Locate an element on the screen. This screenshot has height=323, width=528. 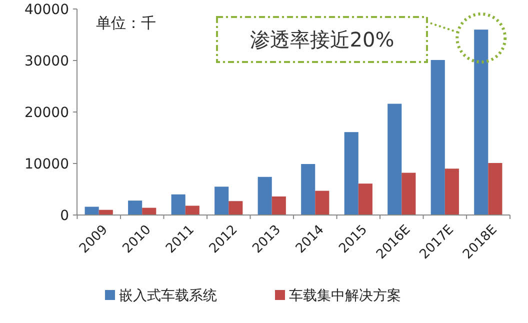
legend-label: 车载集中解决方案 is located at coordinates (345, 295).